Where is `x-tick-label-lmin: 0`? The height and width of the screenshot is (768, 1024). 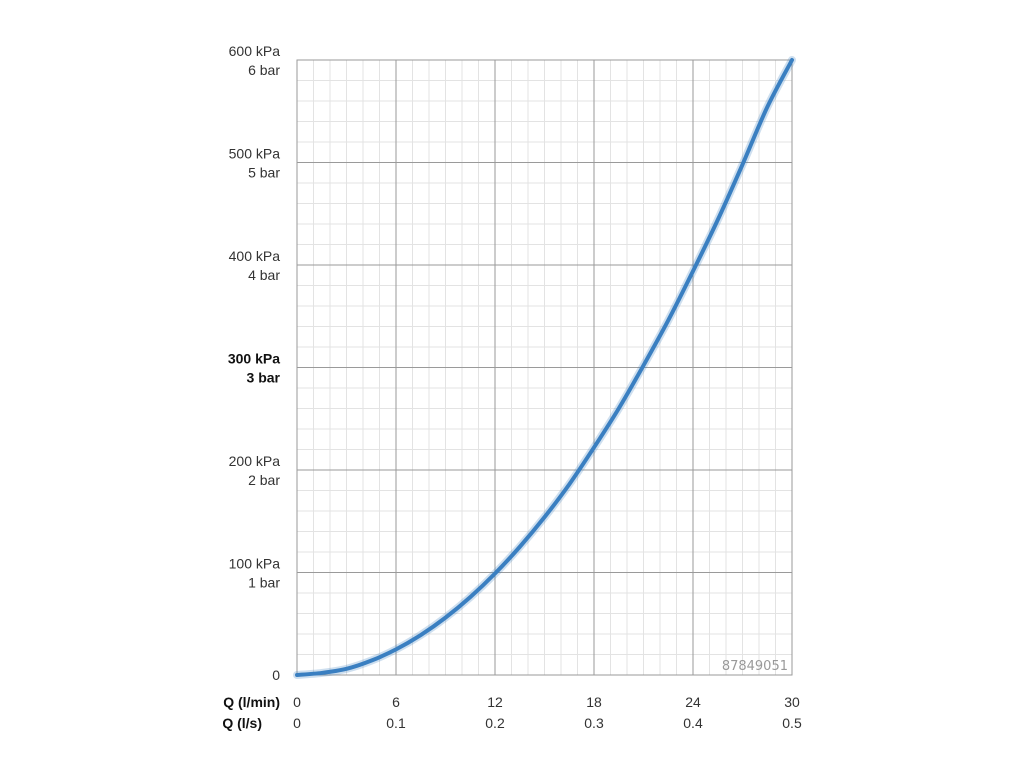 x-tick-label-lmin: 0 is located at coordinates (297, 702).